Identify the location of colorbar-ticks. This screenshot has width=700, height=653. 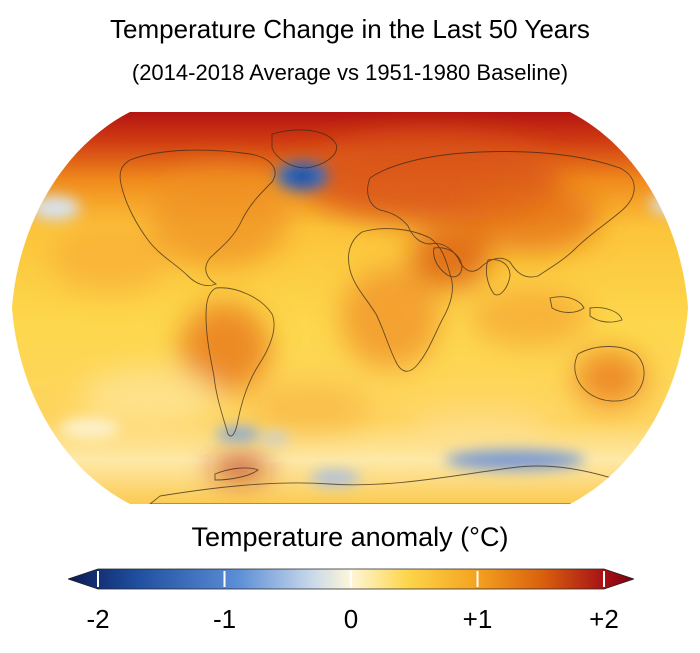
(351, 579).